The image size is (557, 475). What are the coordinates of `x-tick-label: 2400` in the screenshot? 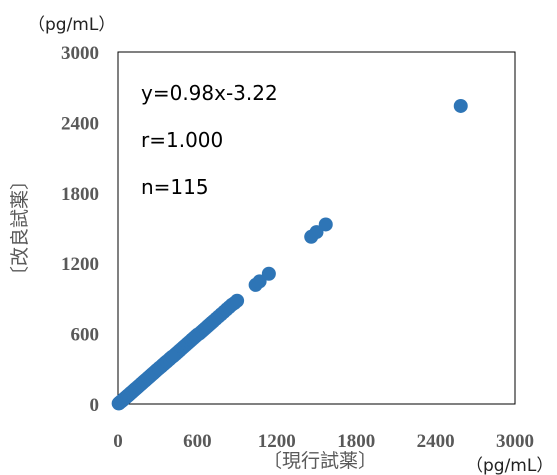 It's located at (436, 441).